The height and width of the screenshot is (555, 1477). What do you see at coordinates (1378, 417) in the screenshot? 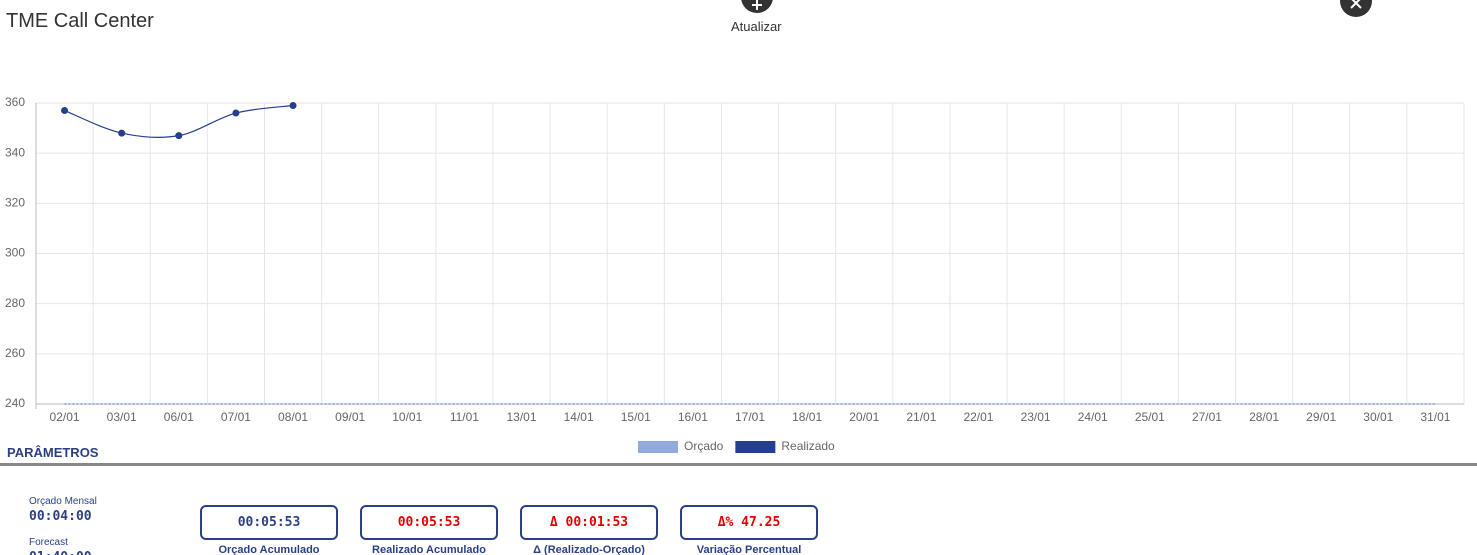
I see `x-tick-label: 30/01` at bounding box center [1378, 417].